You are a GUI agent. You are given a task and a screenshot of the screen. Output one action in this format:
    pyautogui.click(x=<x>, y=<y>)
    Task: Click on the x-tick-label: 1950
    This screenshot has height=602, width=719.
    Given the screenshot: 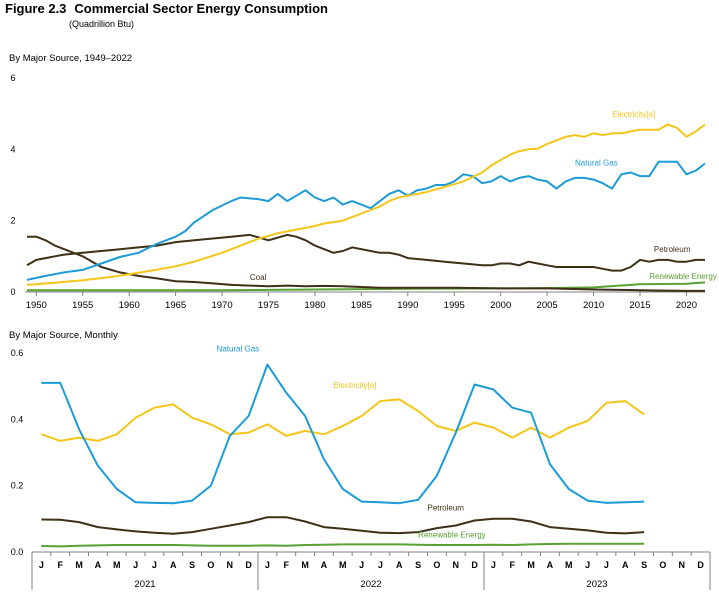 What is the action you would take?
    pyautogui.click(x=36, y=305)
    